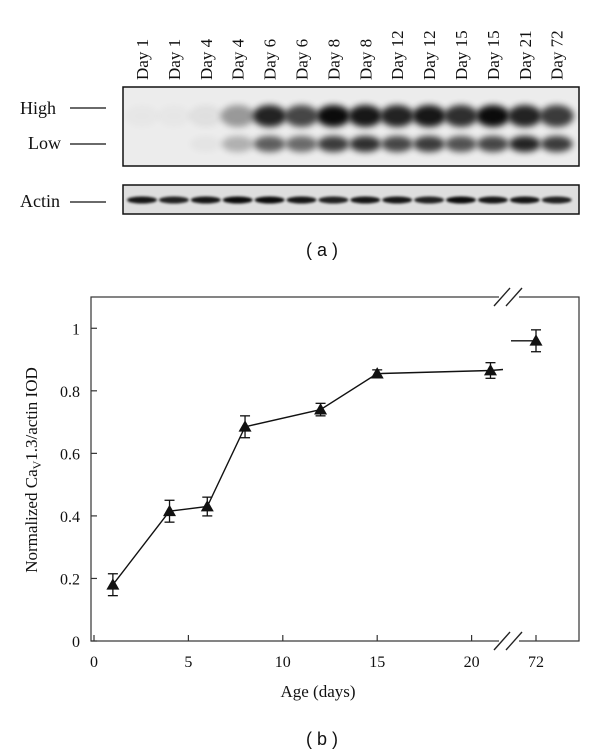 The height and width of the screenshot is (754, 600). Describe the element at coordinates (76, 329) in the screenshot. I see `y-tick-label: 1` at that location.